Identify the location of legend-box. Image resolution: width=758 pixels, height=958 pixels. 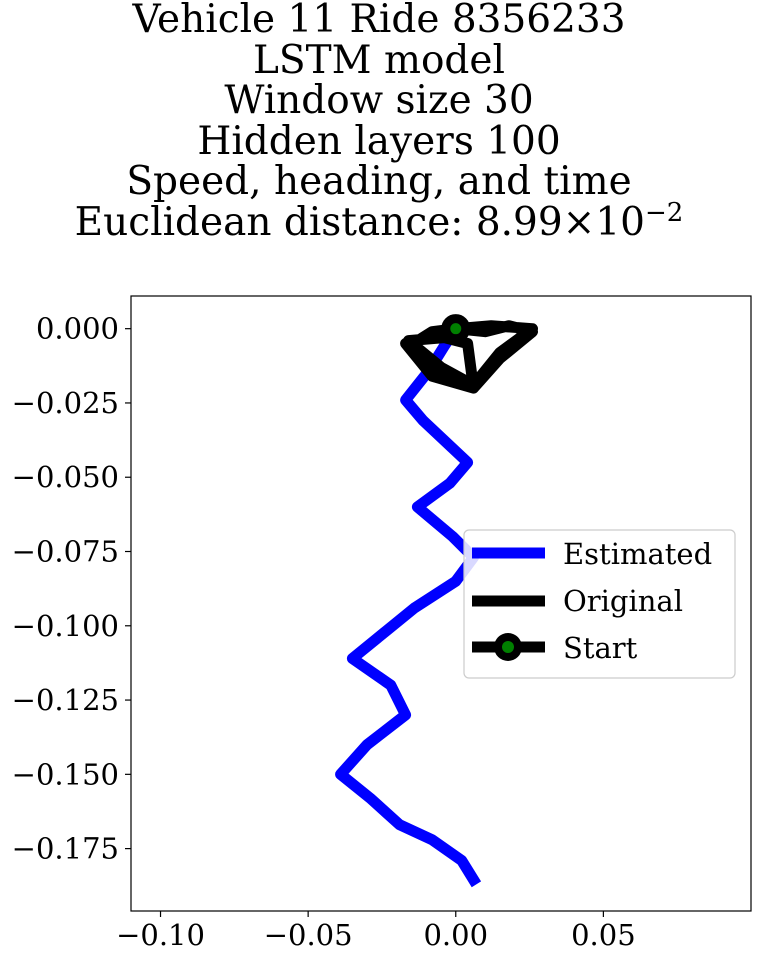
(599, 604).